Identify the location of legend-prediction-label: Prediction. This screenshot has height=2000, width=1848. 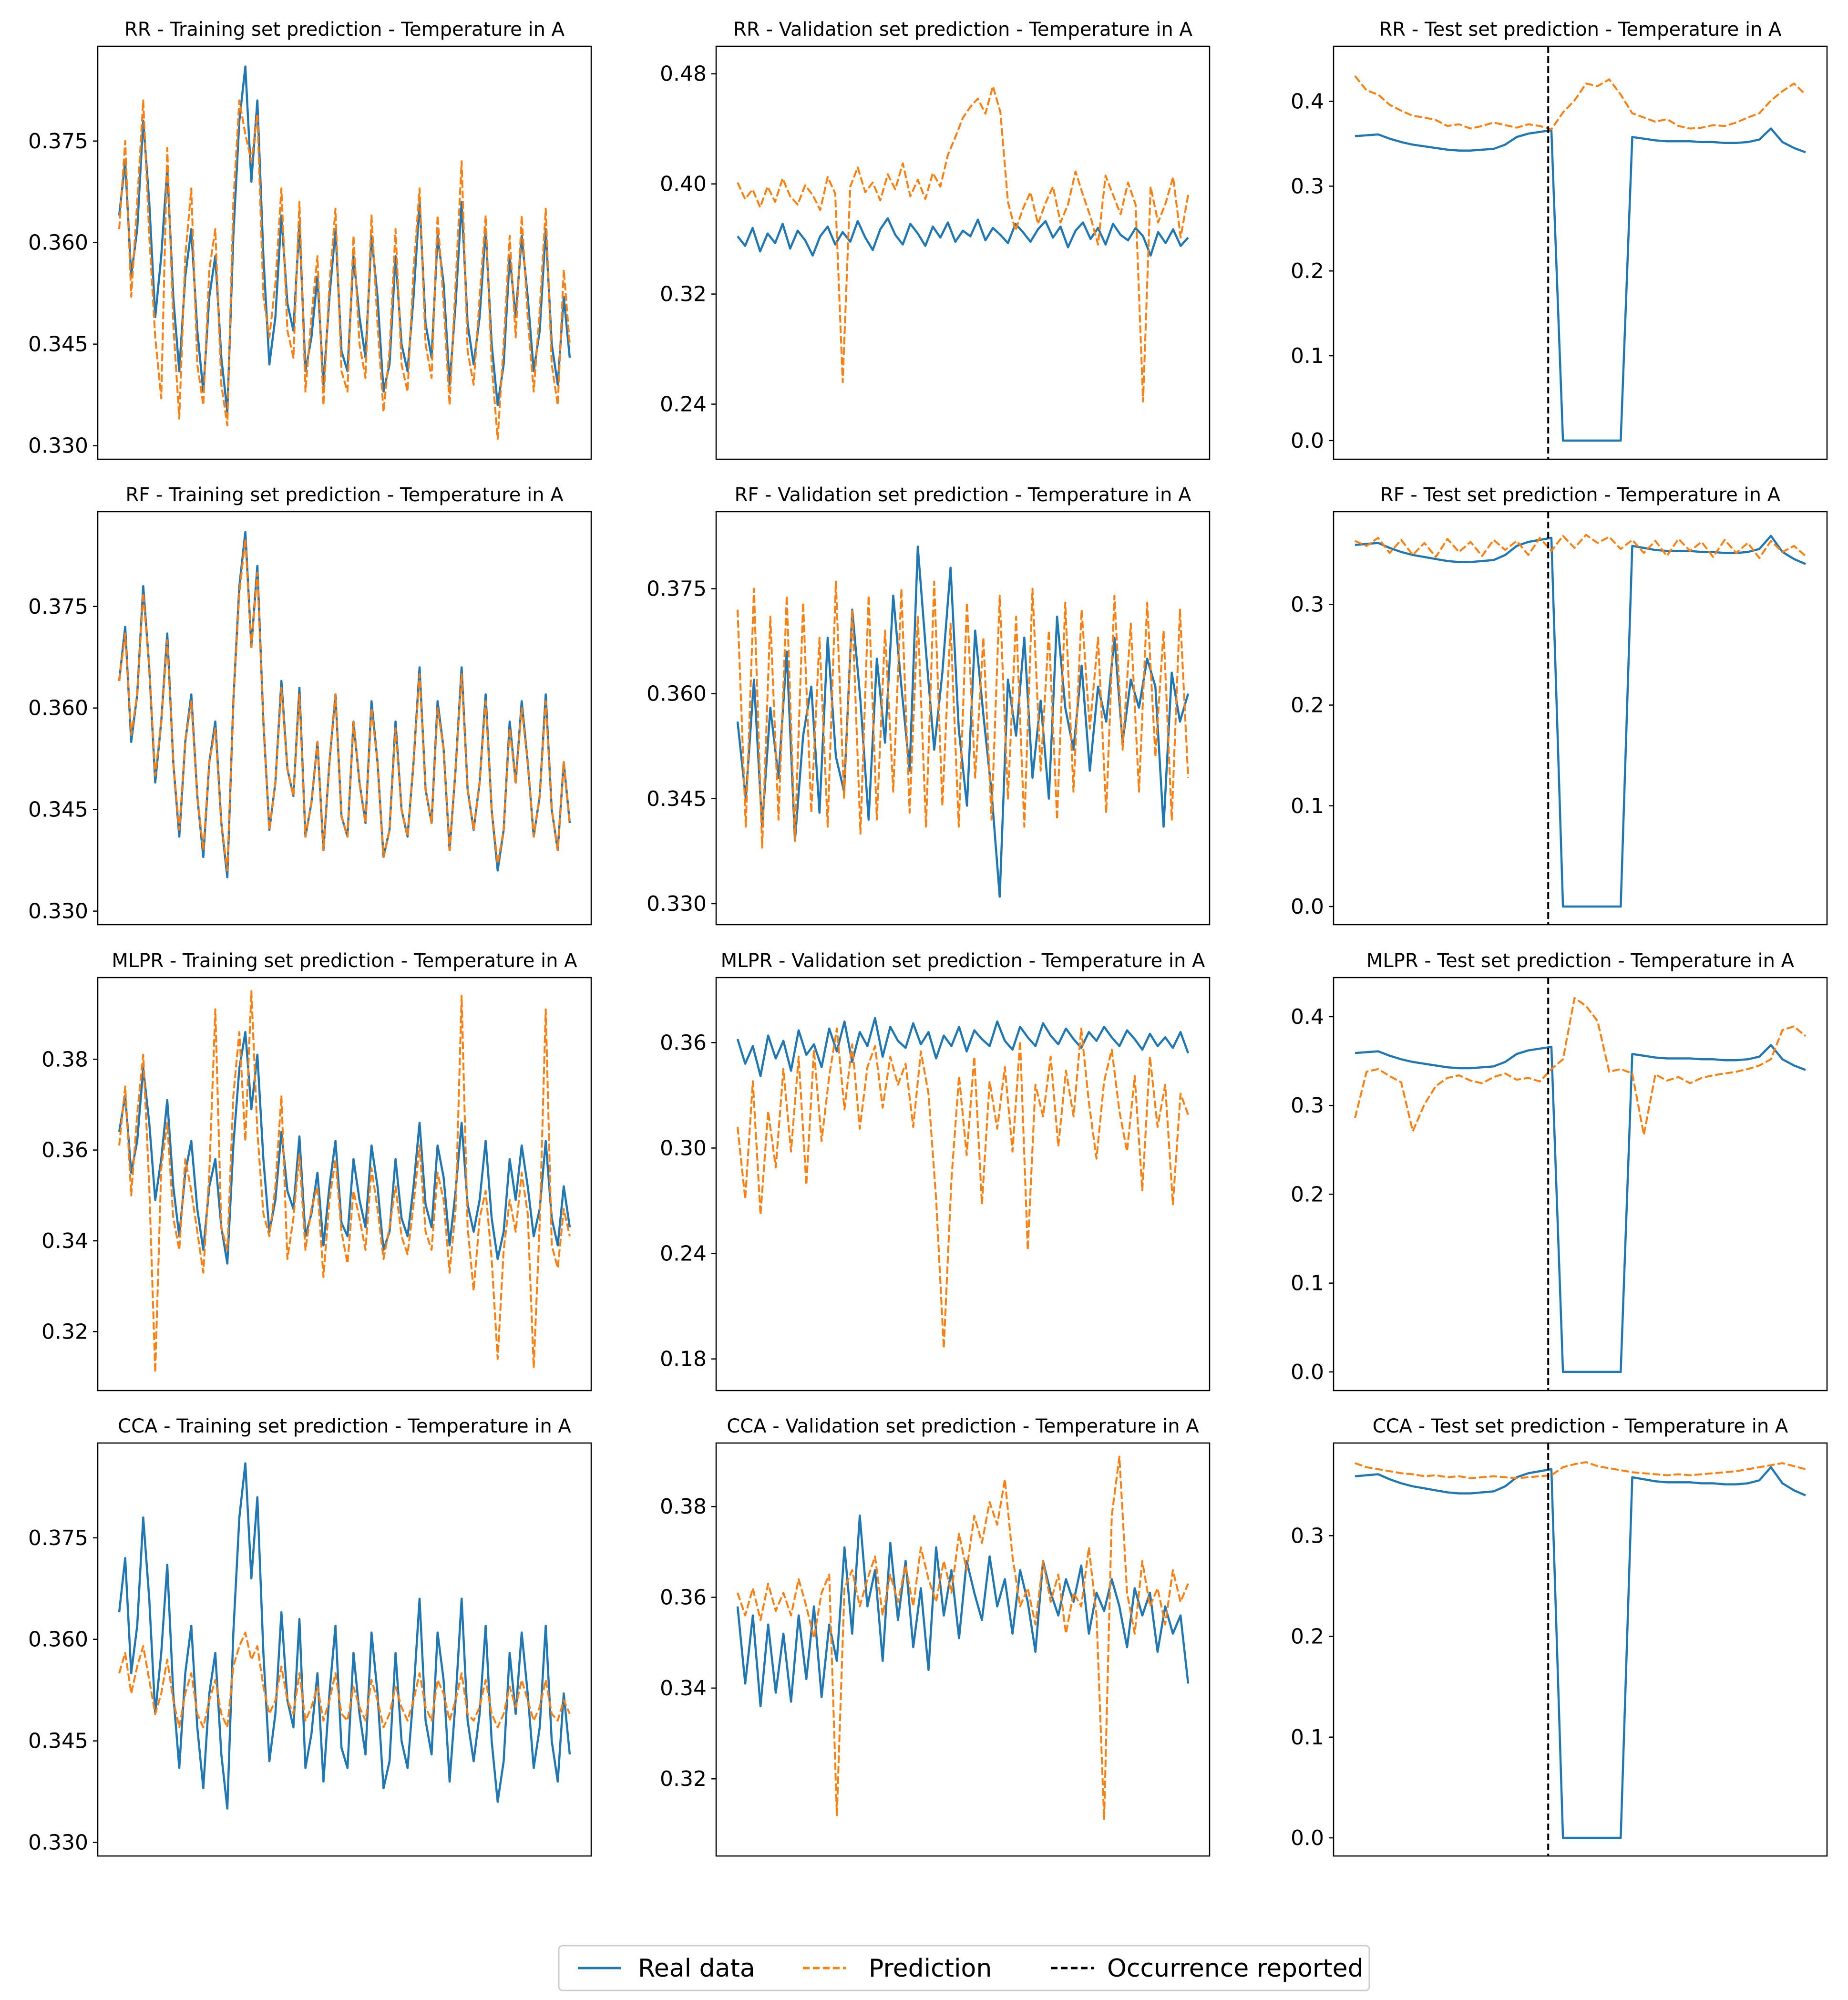
(930, 1968).